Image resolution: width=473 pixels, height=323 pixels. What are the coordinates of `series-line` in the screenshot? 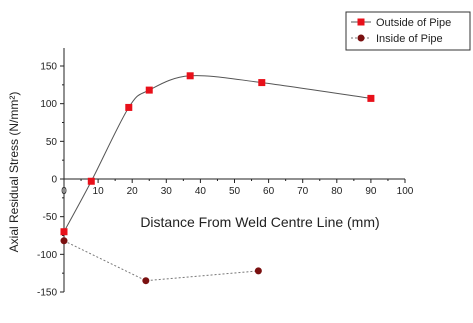 It's located at (161, 261).